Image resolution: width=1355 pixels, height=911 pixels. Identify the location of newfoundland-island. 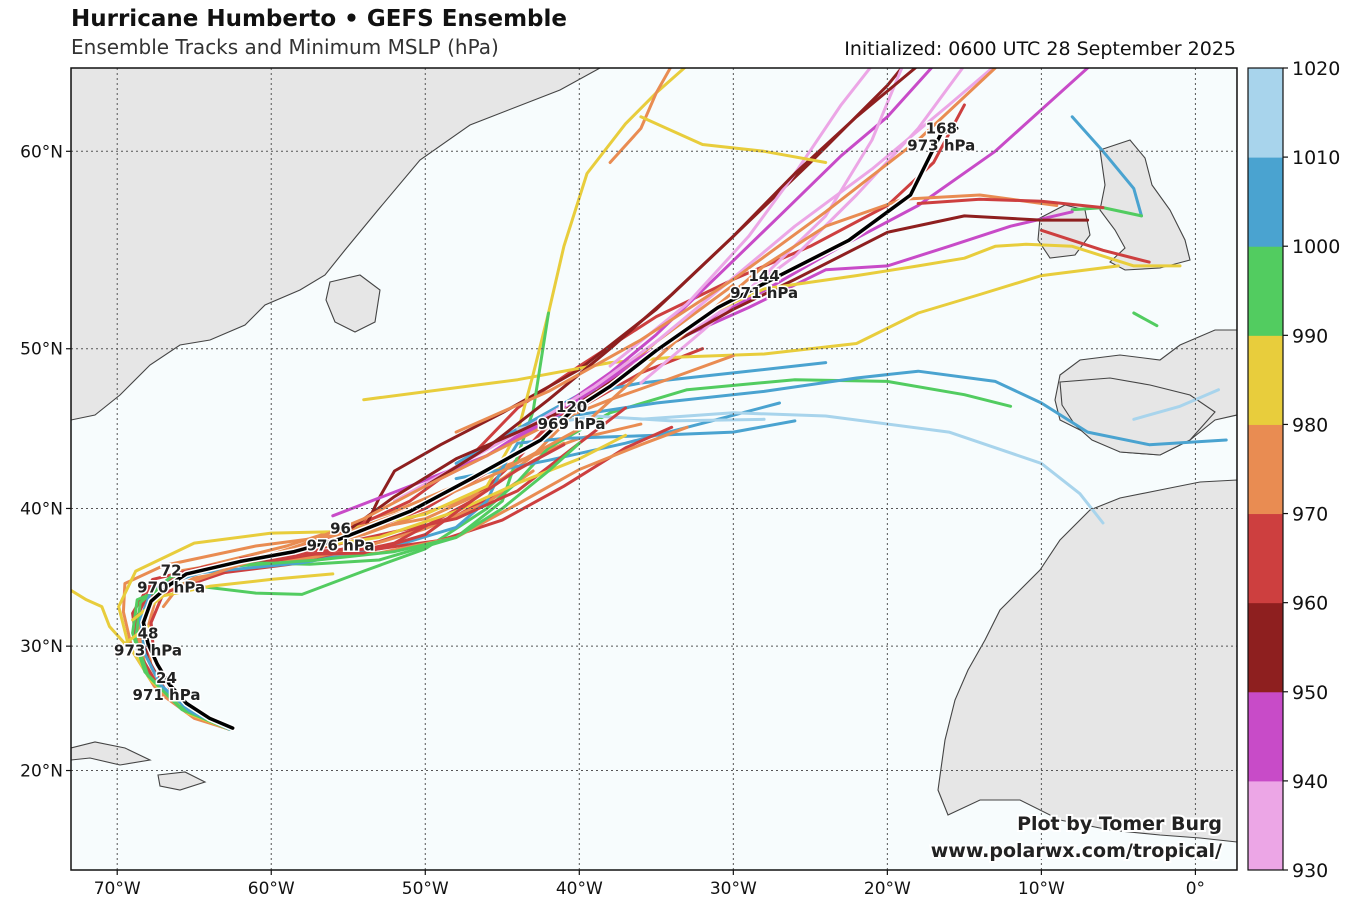
(353, 303).